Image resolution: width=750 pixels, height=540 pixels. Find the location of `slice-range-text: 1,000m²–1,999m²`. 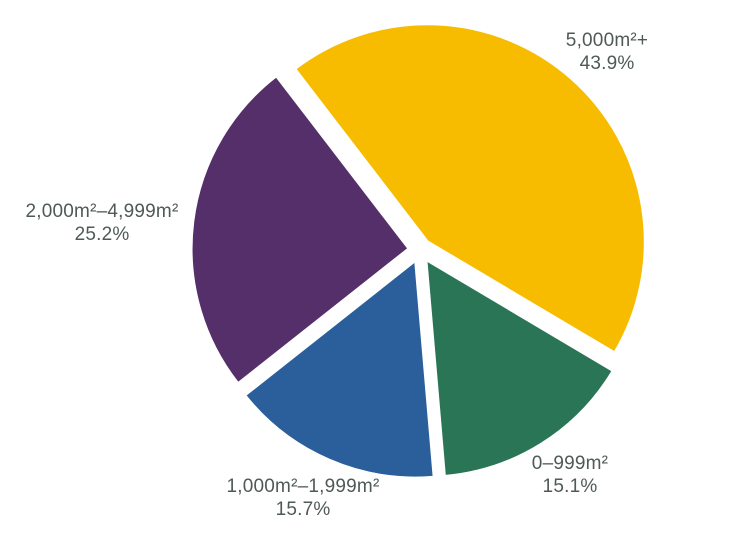

slice-range-text: 1,000m²–1,999m² is located at coordinates (303, 486).